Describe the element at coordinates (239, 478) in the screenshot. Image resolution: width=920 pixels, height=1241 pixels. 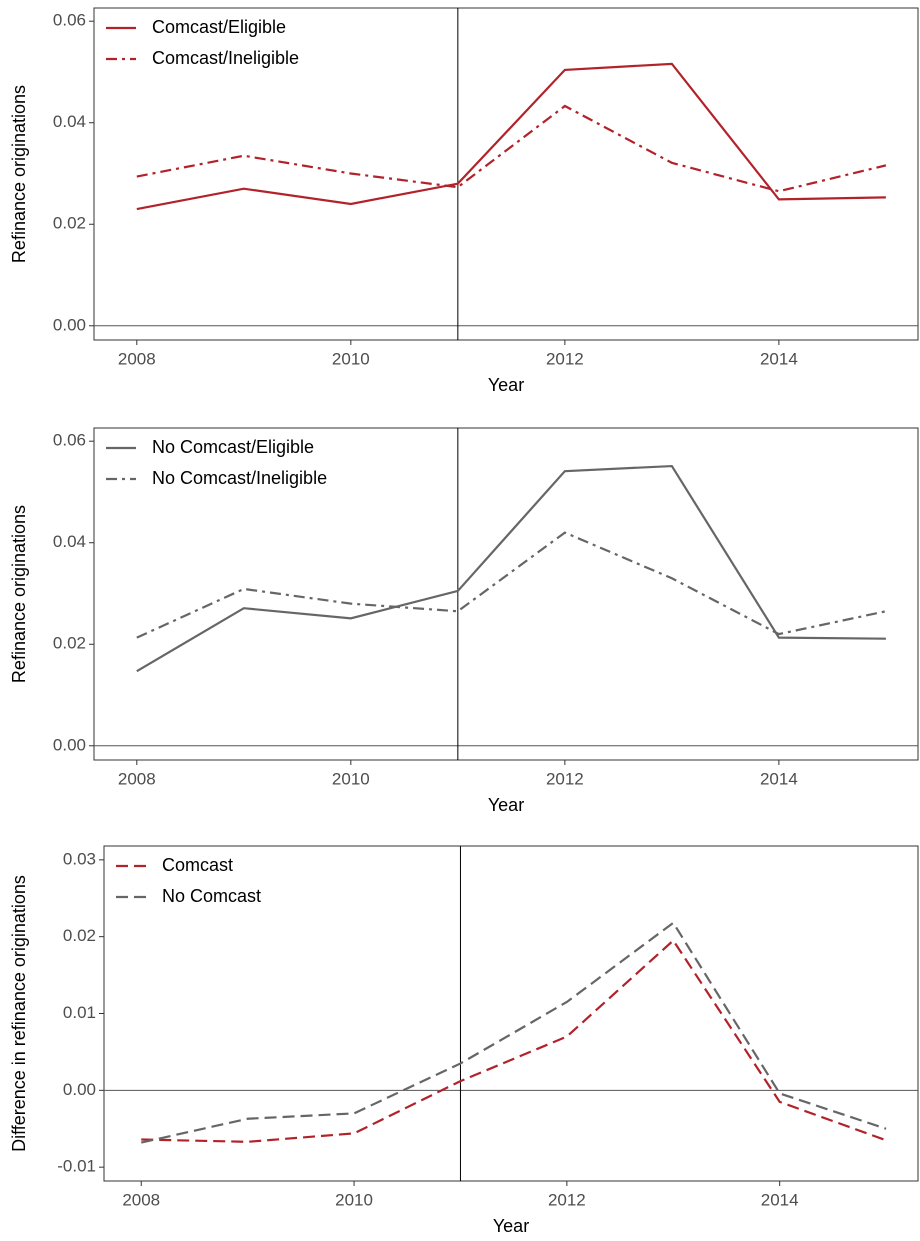
I see `legend-label: No Comcast/Ineligible` at that location.